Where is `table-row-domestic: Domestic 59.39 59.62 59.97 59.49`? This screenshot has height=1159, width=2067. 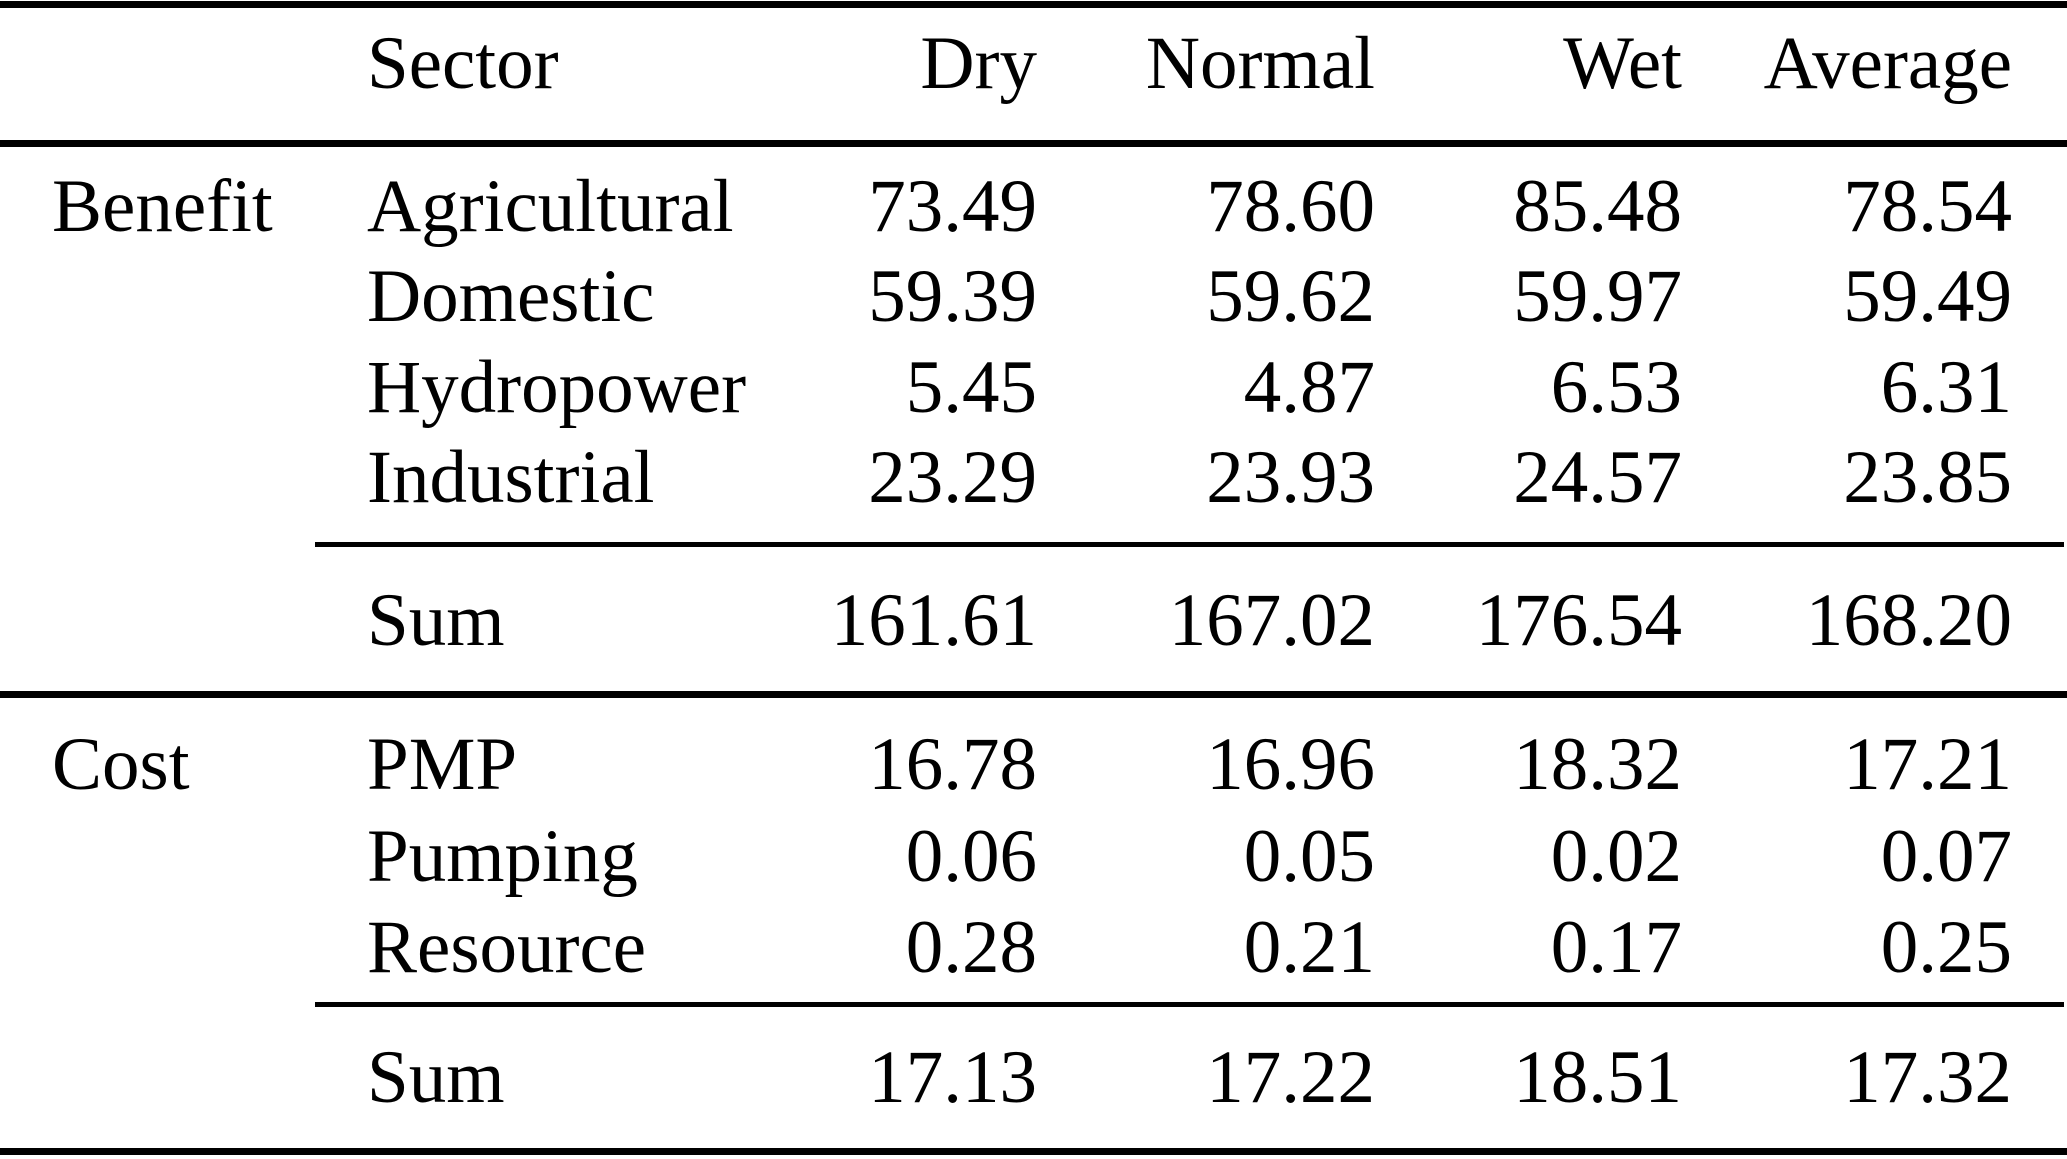 table-row-domestic: Domestic 59.39 59.62 59.97 59.49 is located at coordinates (1033, 296).